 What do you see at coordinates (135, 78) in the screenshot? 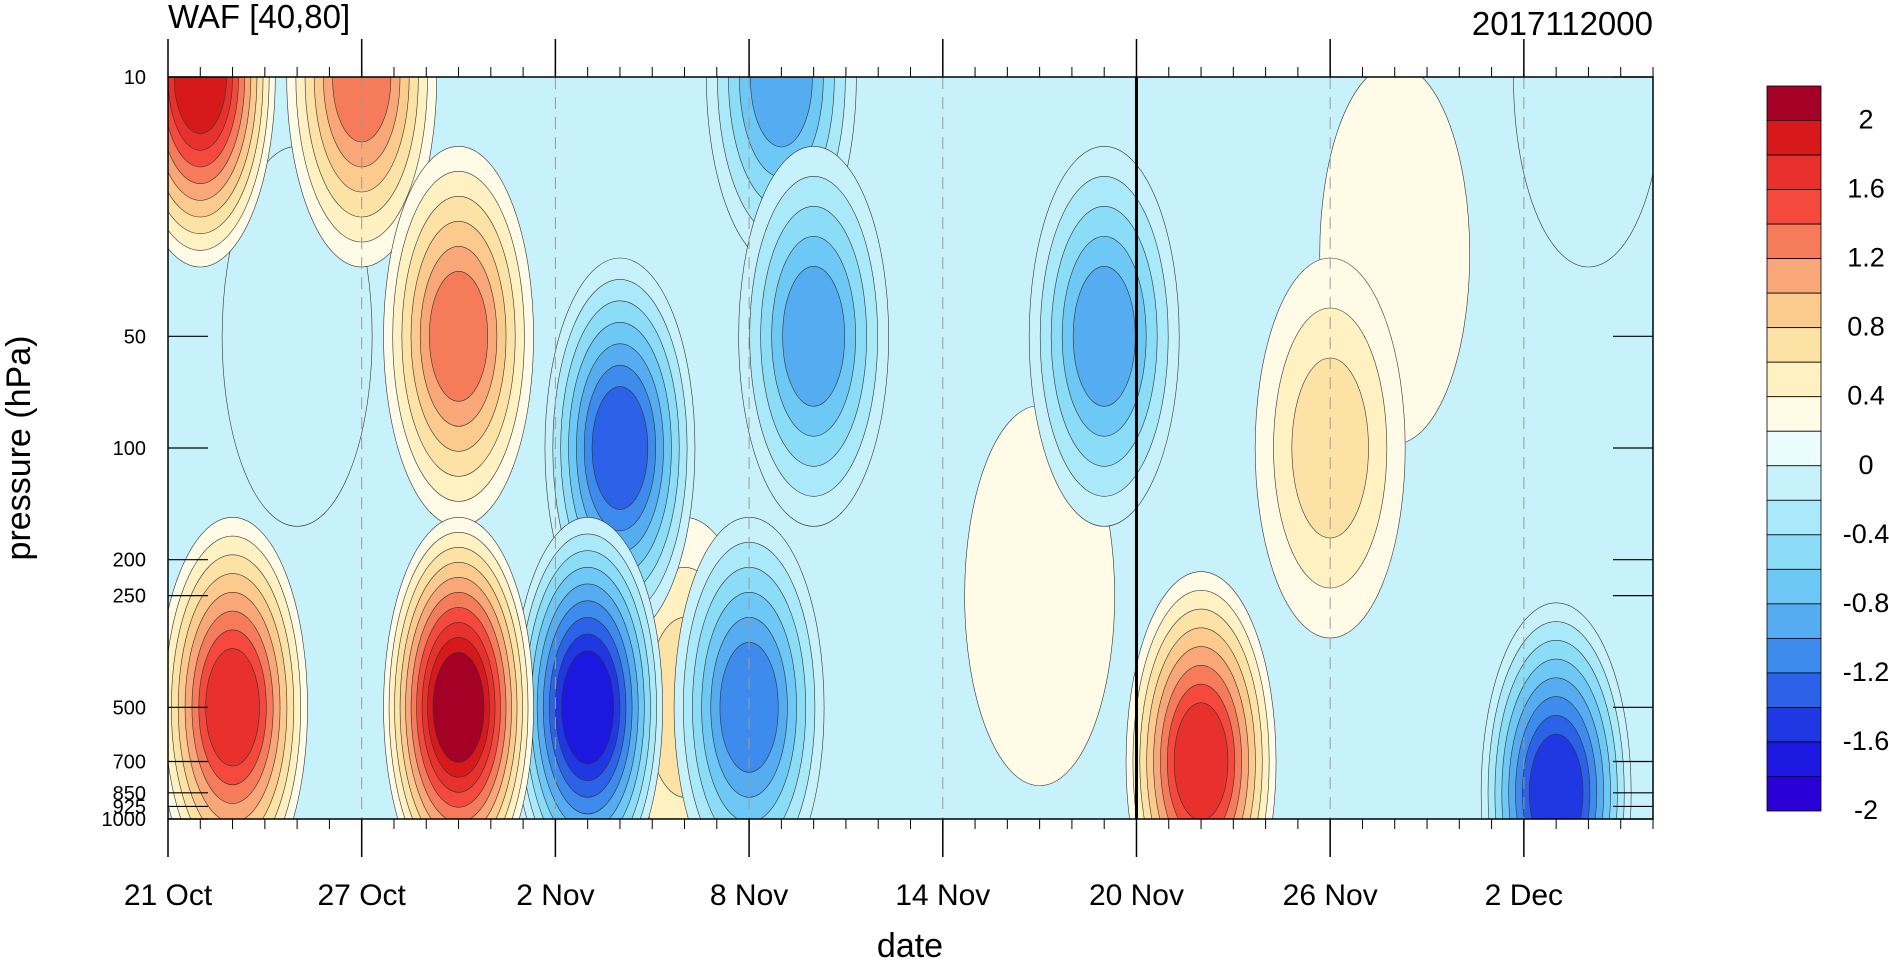
I see `y-tick-label: 10` at bounding box center [135, 78].